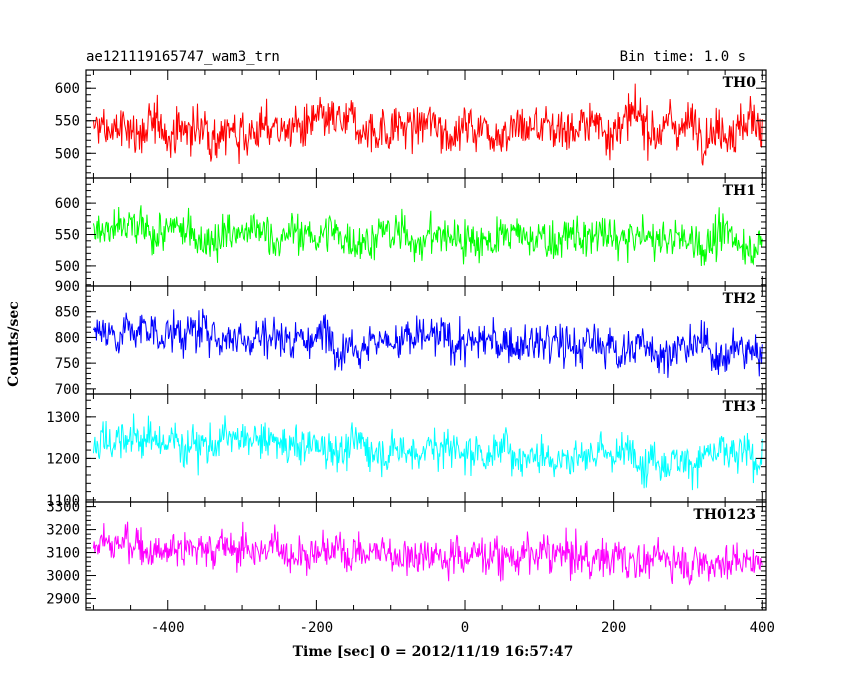  Describe the element at coordinates (739, 299) in the screenshot. I see `panel-label-th2: TH2` at that location.